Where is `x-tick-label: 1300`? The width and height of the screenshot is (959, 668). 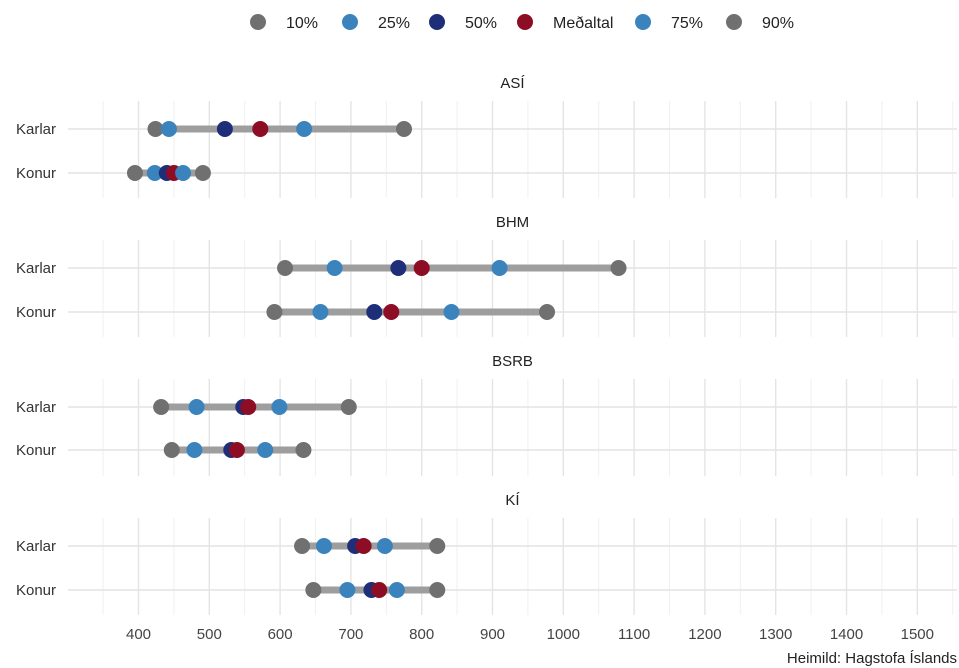
x-tick-label: 1300 is located at coordinates (775, 634).